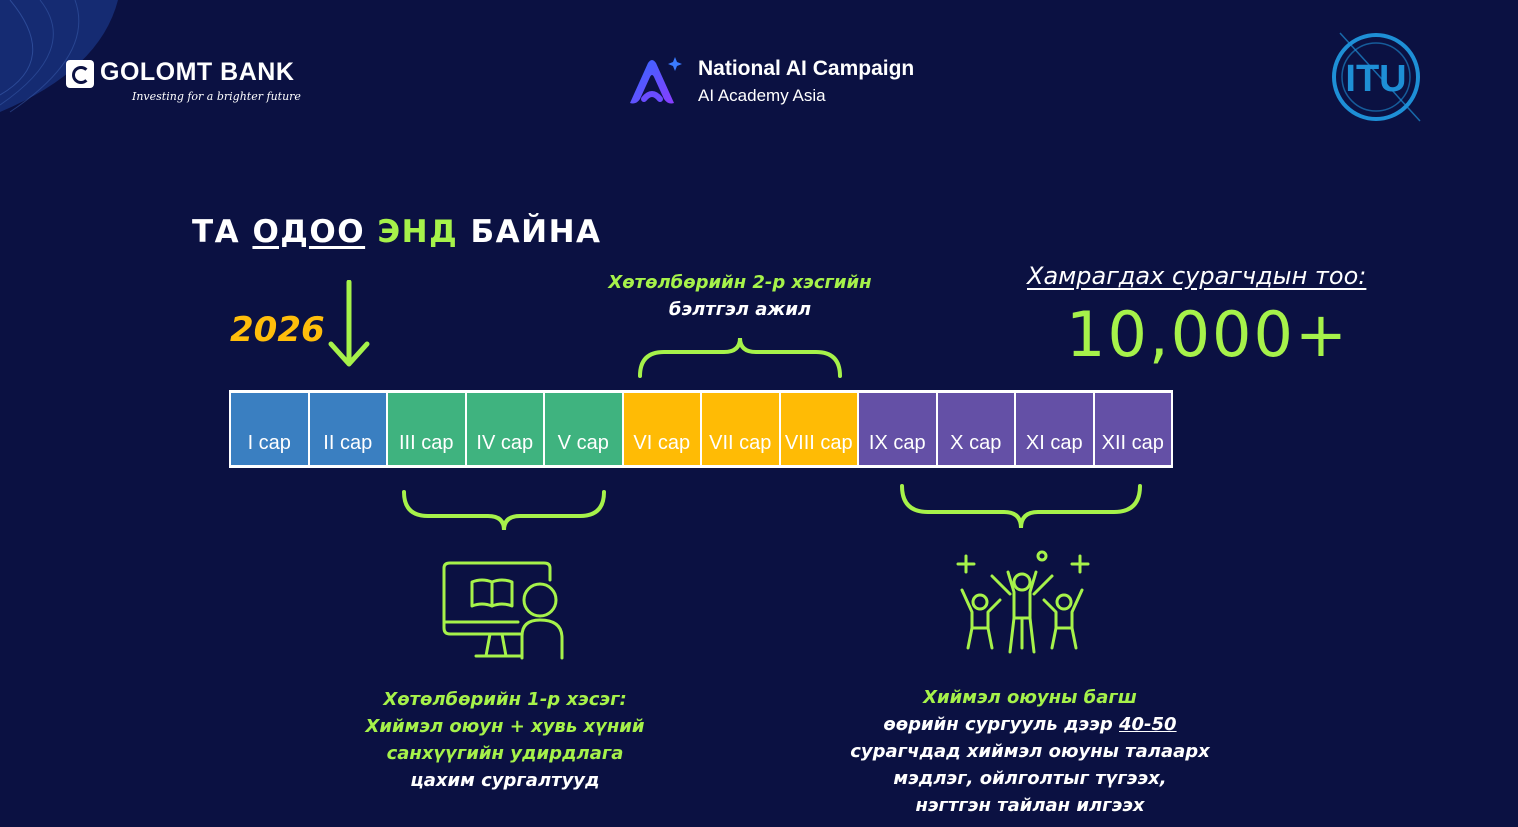 The height and width of the screenshot is (827, 1518). I want to click on part2-subtitle: бэлтгэл ажил, so click(740, 309).